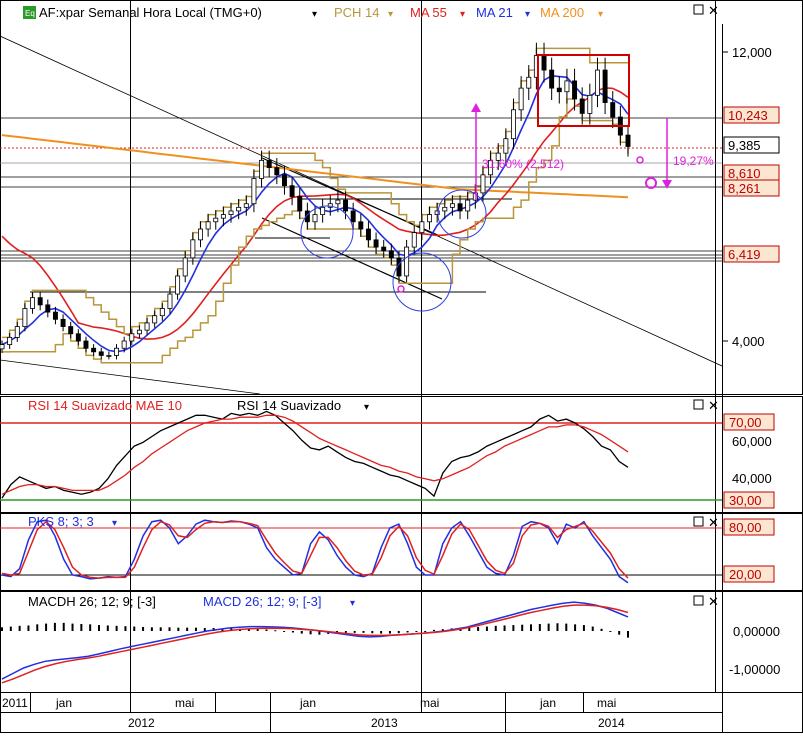 The width and height of the screenshot is (803, 738). What do you see at coordinates (744, 188) in the screenshot?
I see `svg-text: 8,261` at bounding box center [744, 188].